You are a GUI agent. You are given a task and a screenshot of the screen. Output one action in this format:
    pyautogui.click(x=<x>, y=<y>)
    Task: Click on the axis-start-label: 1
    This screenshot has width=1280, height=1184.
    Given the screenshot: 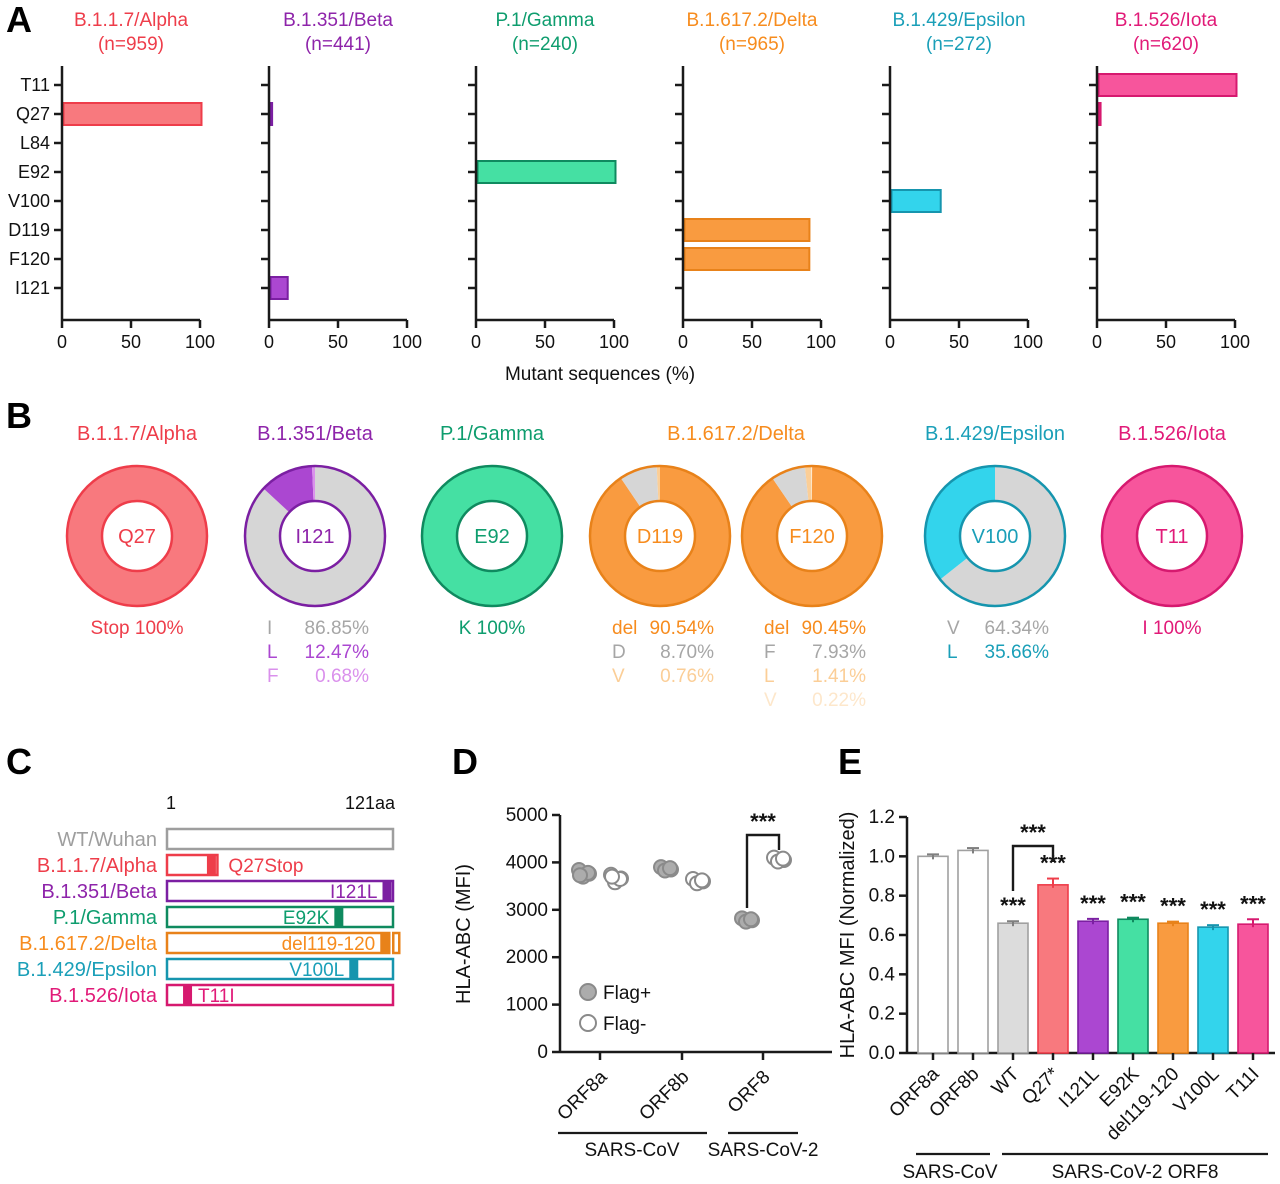 What is the action you would take?
    pyautogui.click(x=171, y=803)
    